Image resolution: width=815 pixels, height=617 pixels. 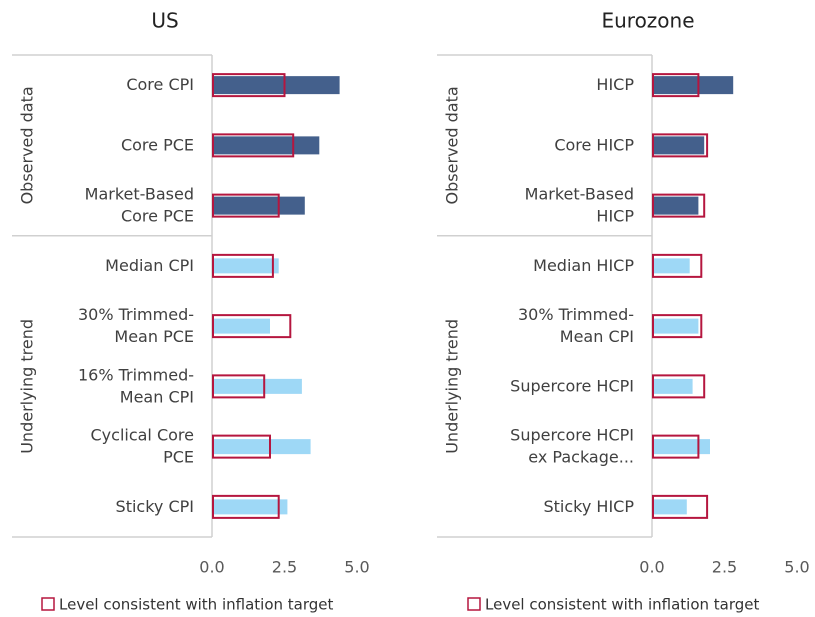 I want to click on category-label: Core HICP, so click(x=594, y=144).